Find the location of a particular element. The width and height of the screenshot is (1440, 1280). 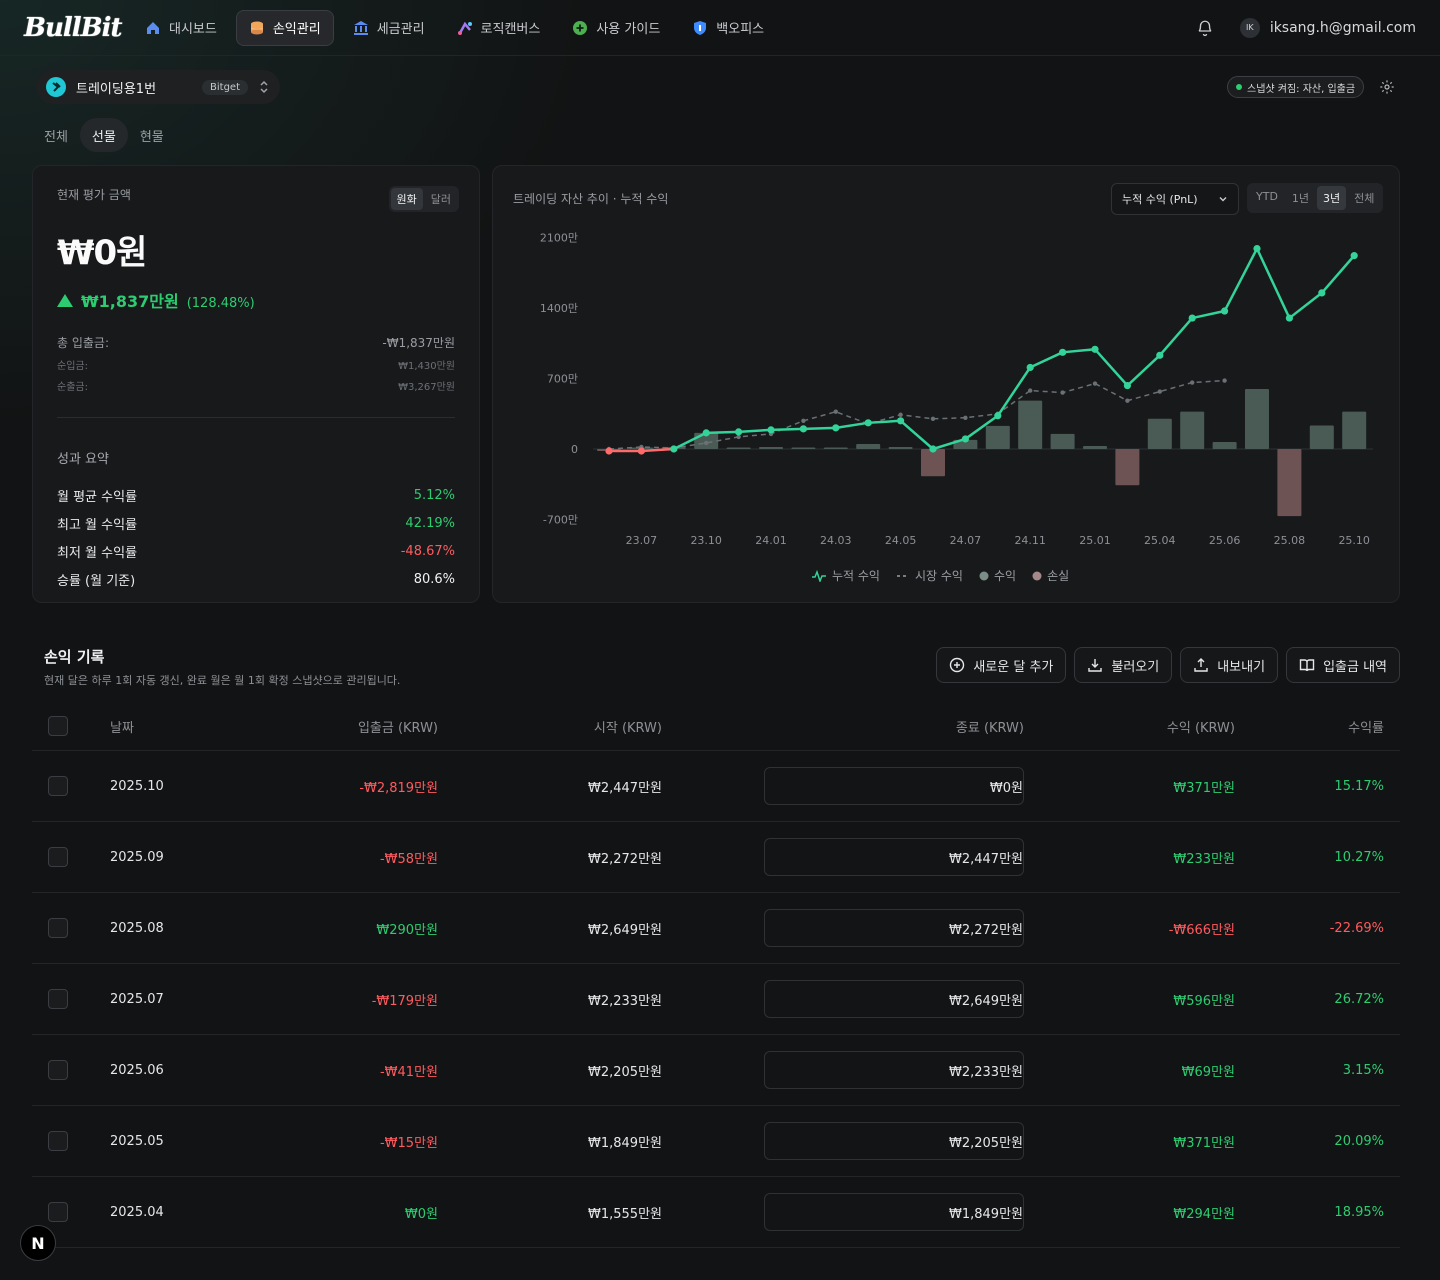

net-flow-row: 총 입출금: -₩1,837만원 is located at coordinates (256, 342).